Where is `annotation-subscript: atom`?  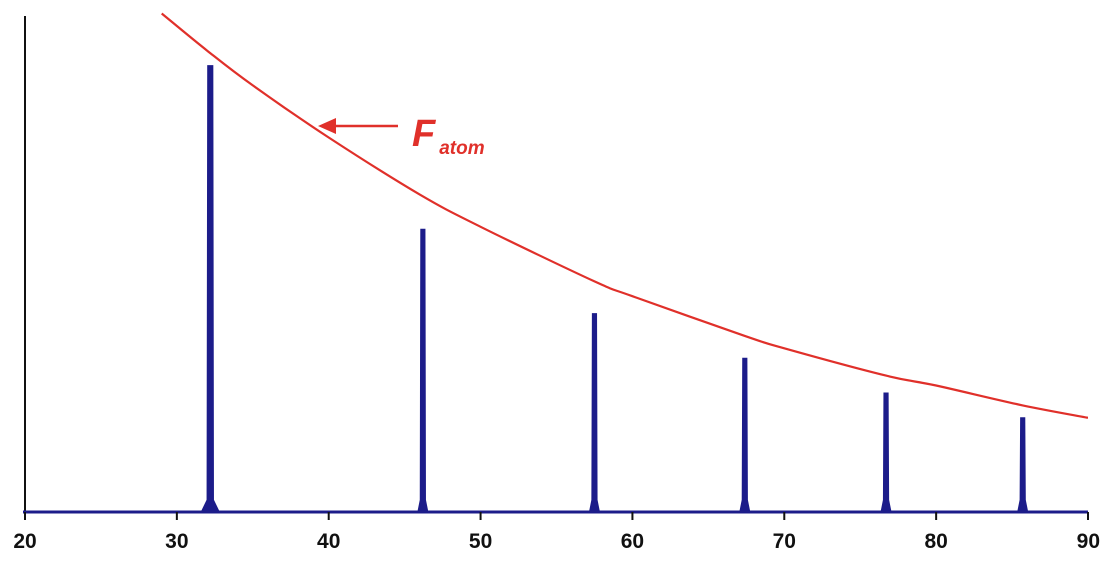
annotation-subscript: atom is located at coordinates (462, 148).